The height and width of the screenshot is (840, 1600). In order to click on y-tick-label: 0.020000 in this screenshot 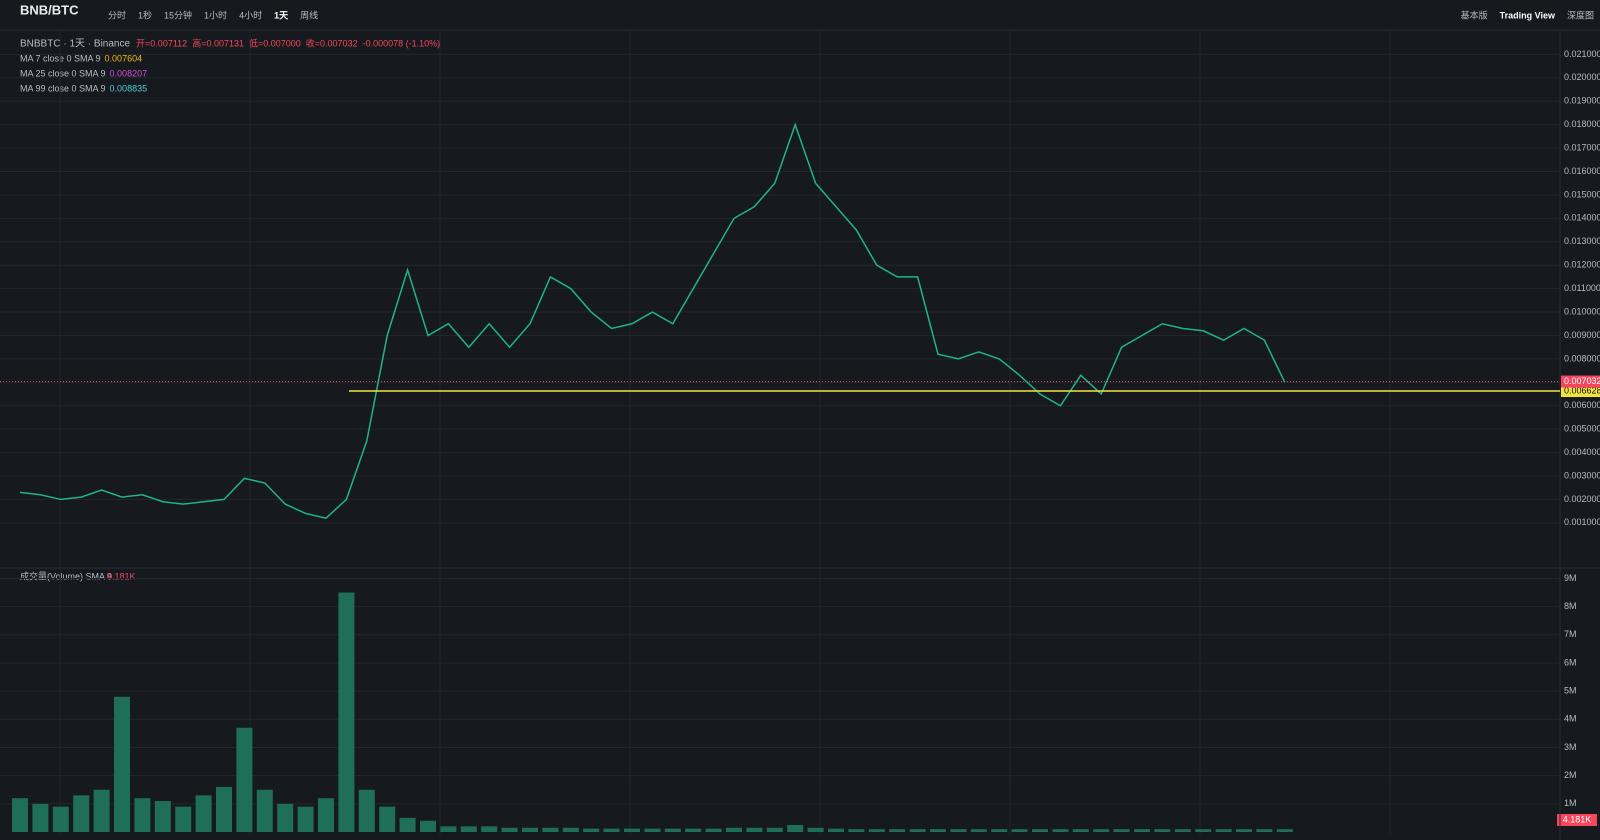, I will do `click(1582, 77)`.